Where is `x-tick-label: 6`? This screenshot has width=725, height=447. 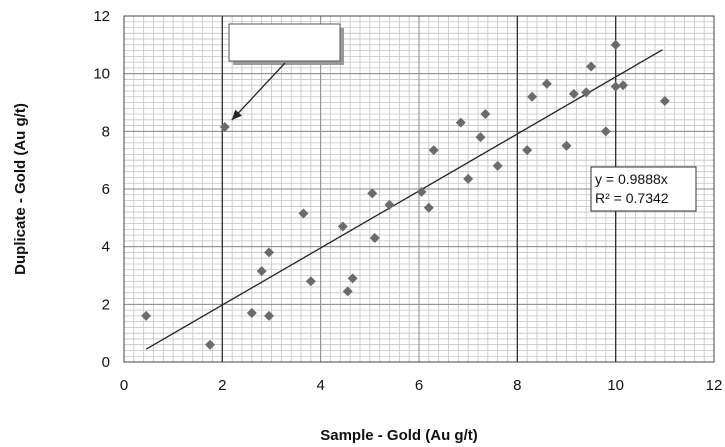 x-tick-label: 6 is located at coordinates (419, 385).